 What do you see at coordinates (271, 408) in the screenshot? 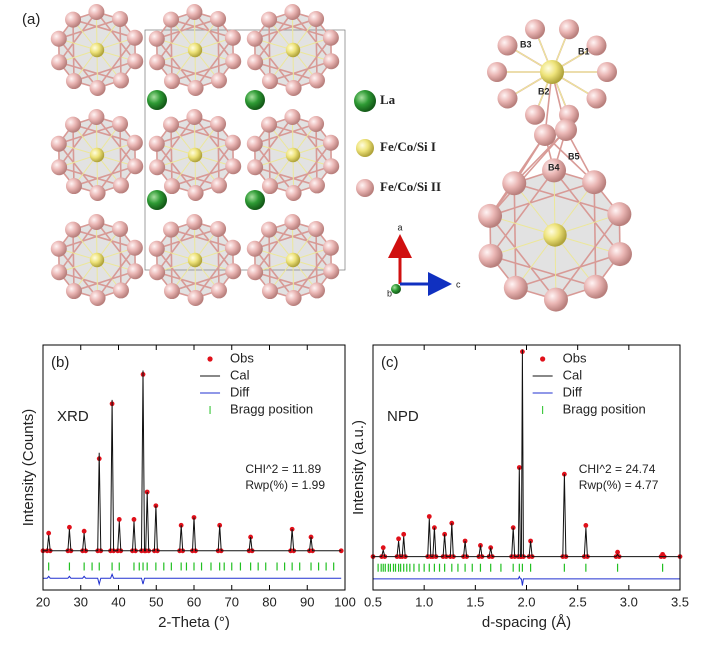
I see `legend-label: Bragg position` at bounding box center [271, 408].